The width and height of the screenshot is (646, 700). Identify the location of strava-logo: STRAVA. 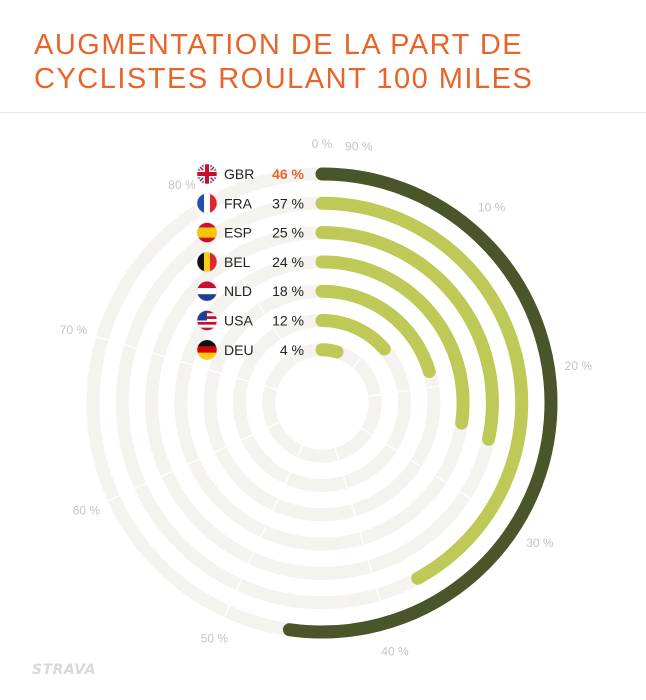
(64, 670).